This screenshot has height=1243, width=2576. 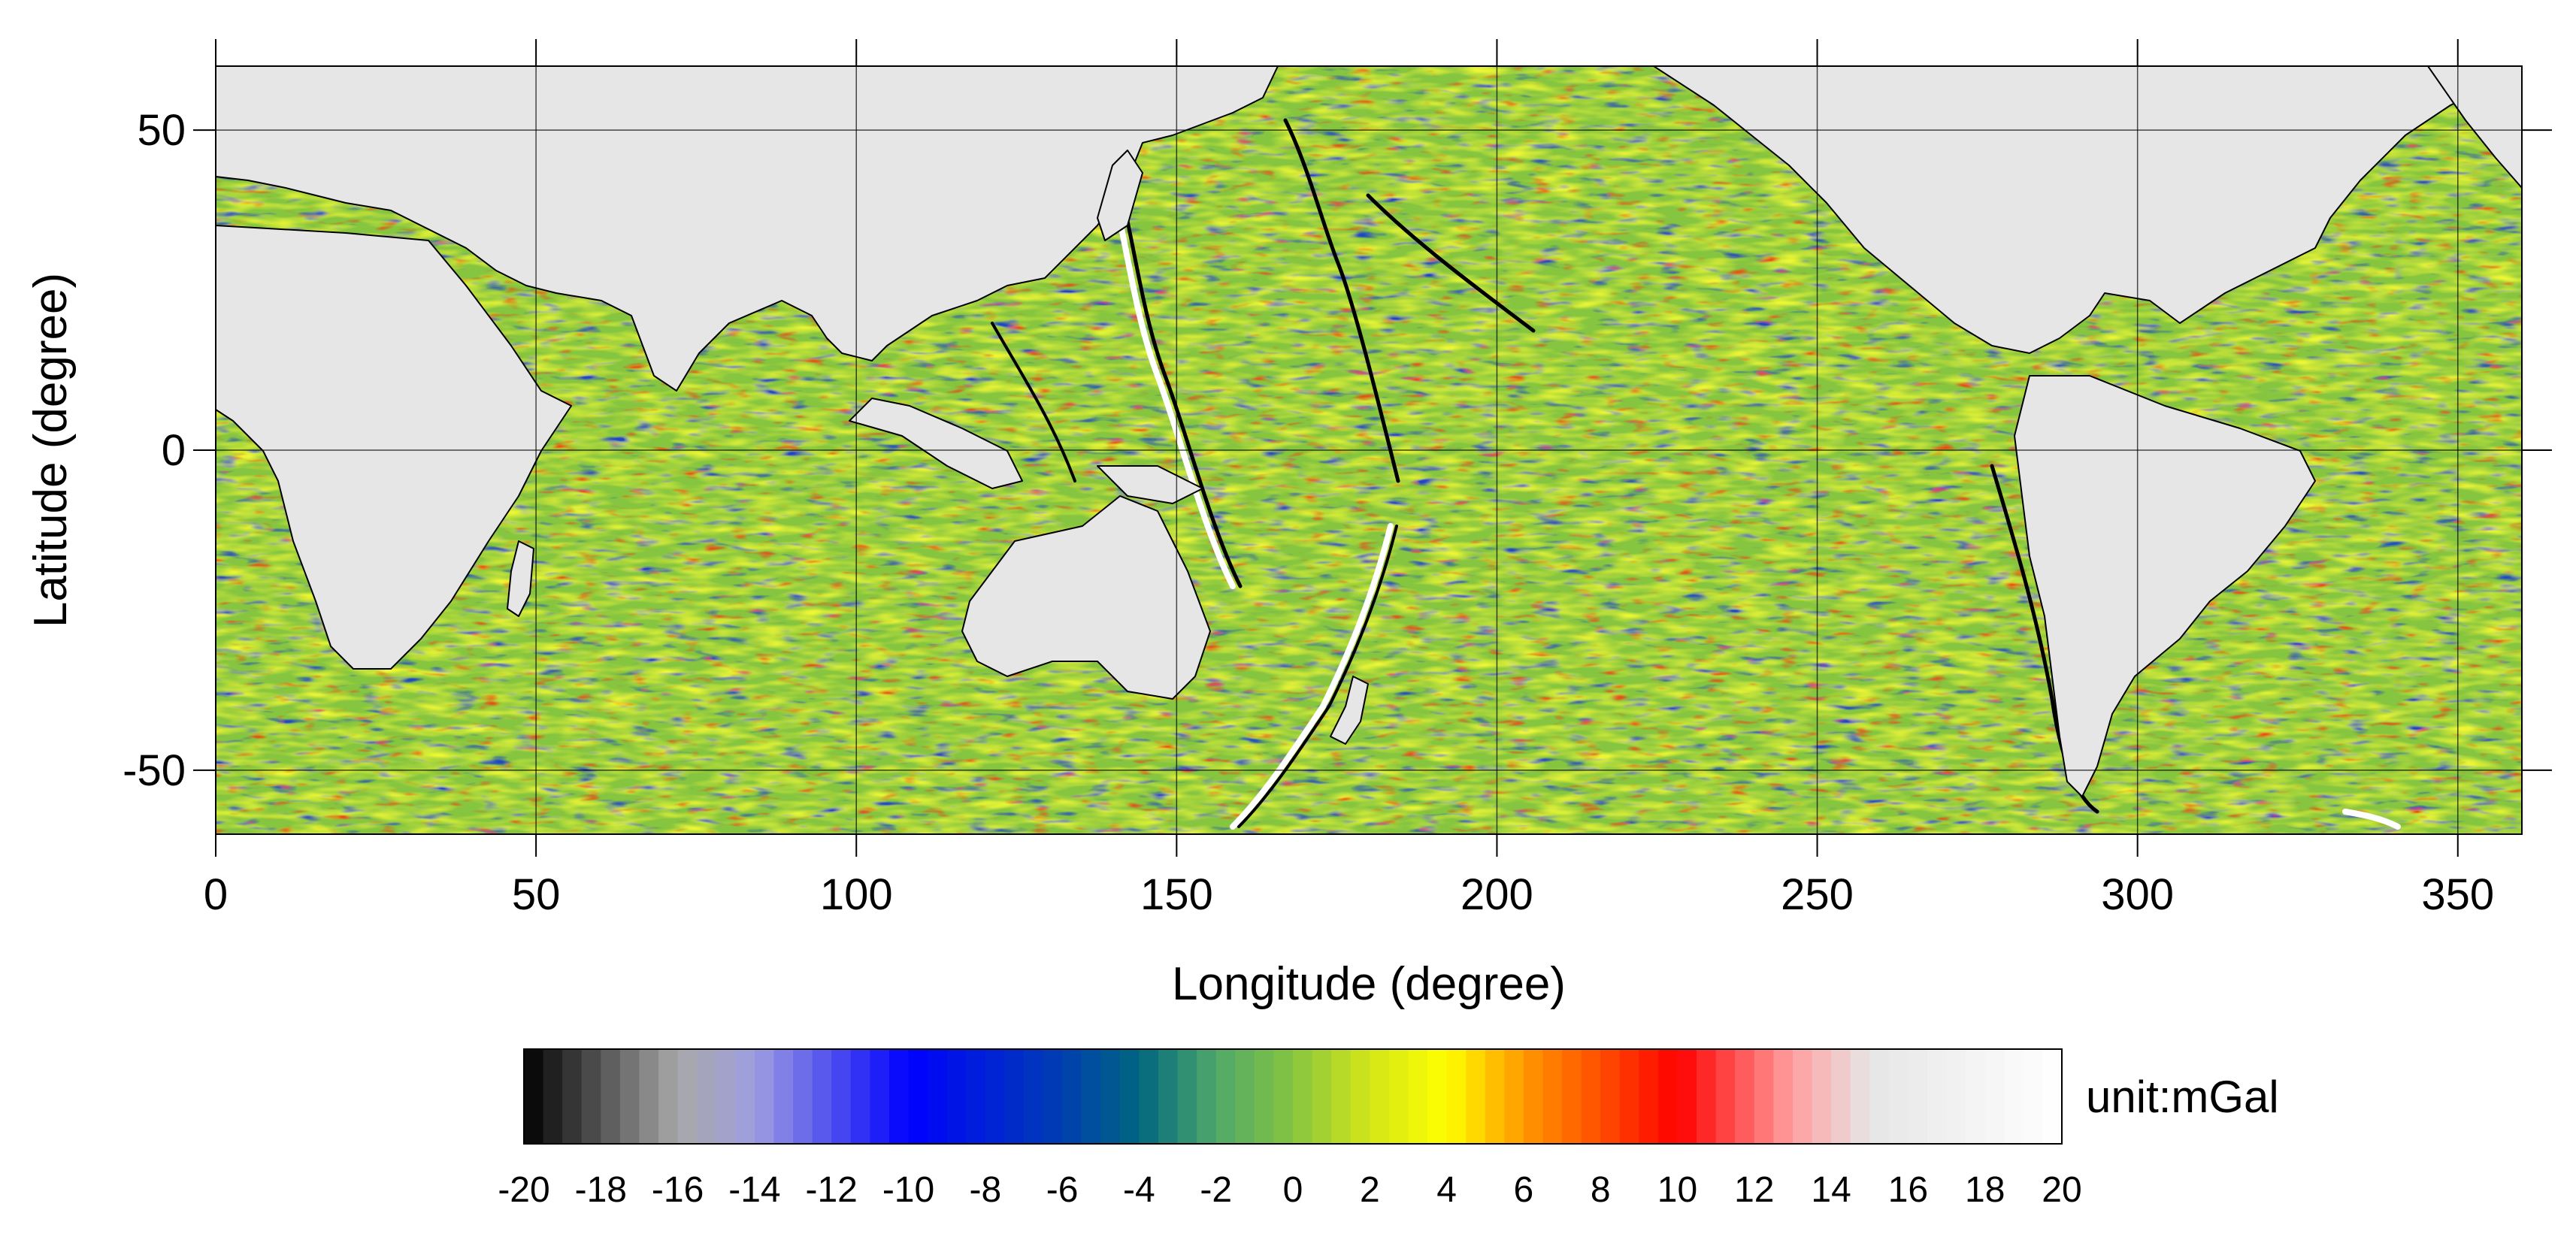 I want to click on colorbar-frame, so click(x=1293, y=1097).